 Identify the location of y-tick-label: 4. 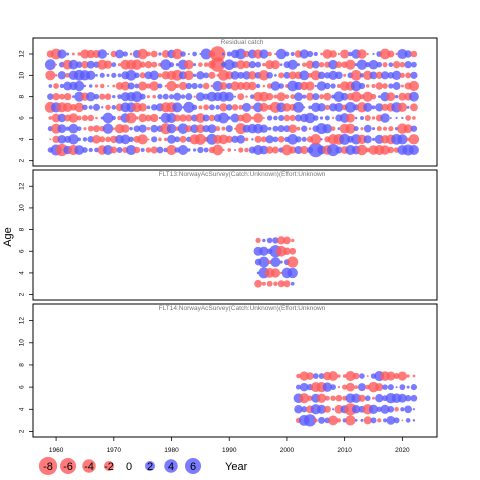
(22, 139).